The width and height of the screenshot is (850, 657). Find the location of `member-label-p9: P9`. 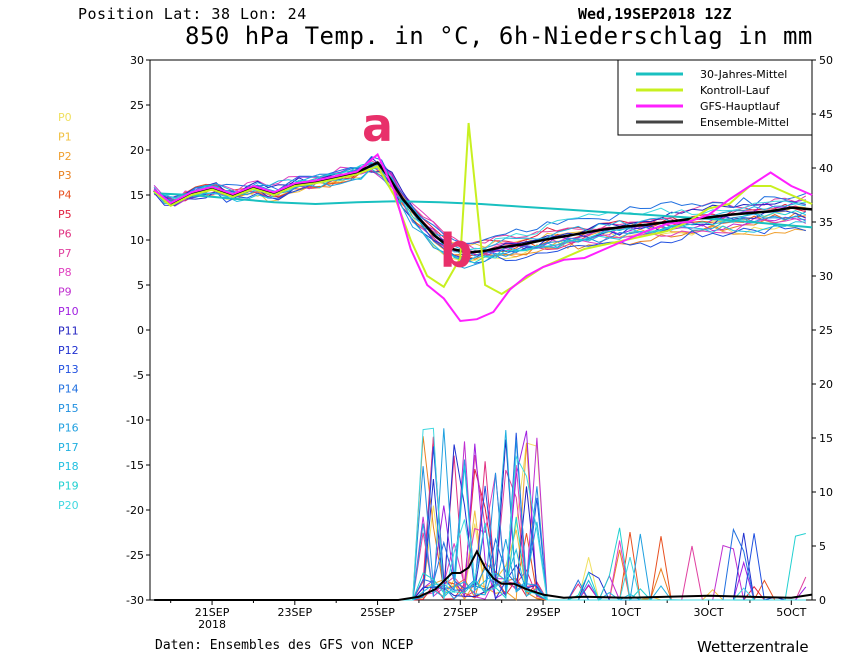

member-label-p9: P9 is located at coordinates (65, 292).